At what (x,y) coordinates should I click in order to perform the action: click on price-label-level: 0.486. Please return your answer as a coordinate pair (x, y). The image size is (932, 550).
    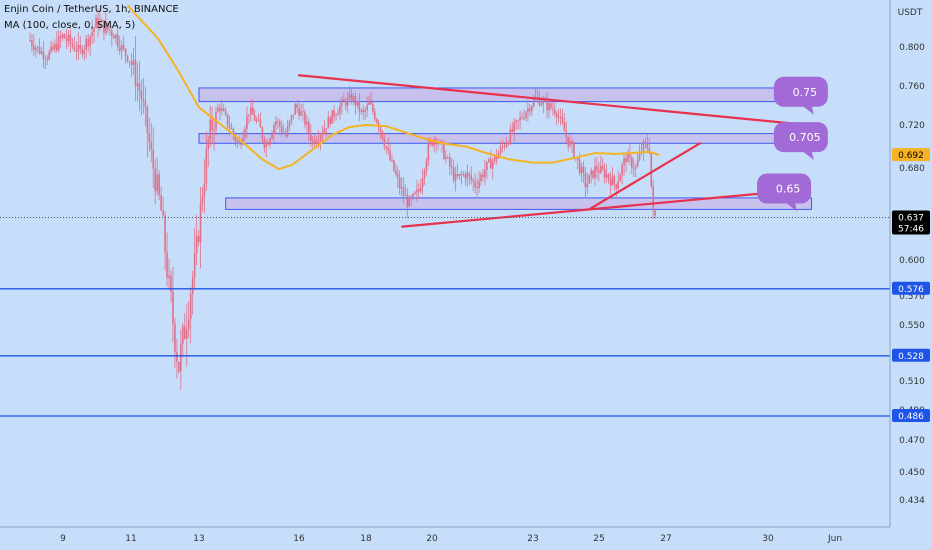
    Looking at the image, I should click on (911, 415).